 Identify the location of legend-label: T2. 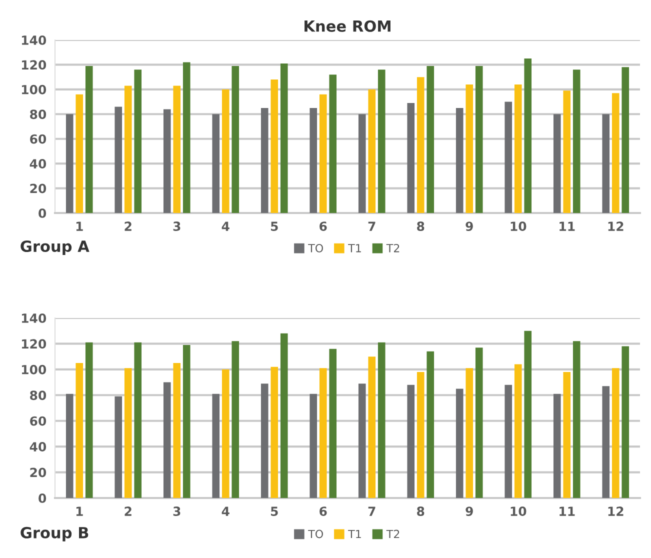
(393, 534).